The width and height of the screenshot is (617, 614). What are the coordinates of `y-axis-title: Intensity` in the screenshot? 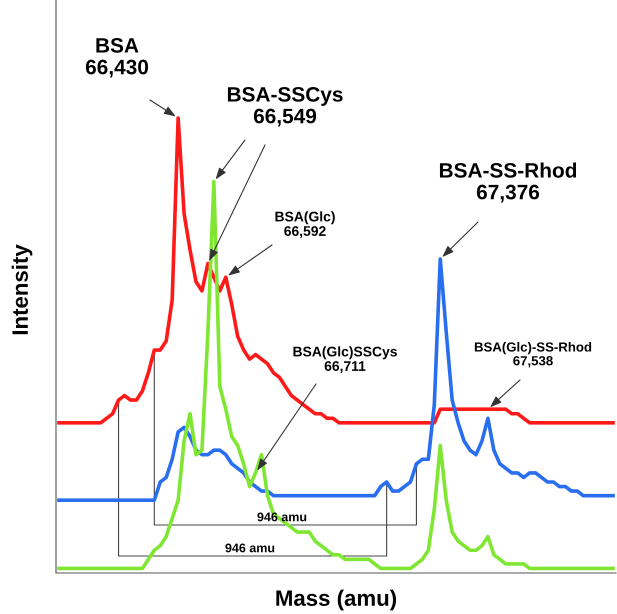 It's located at (22, 289).